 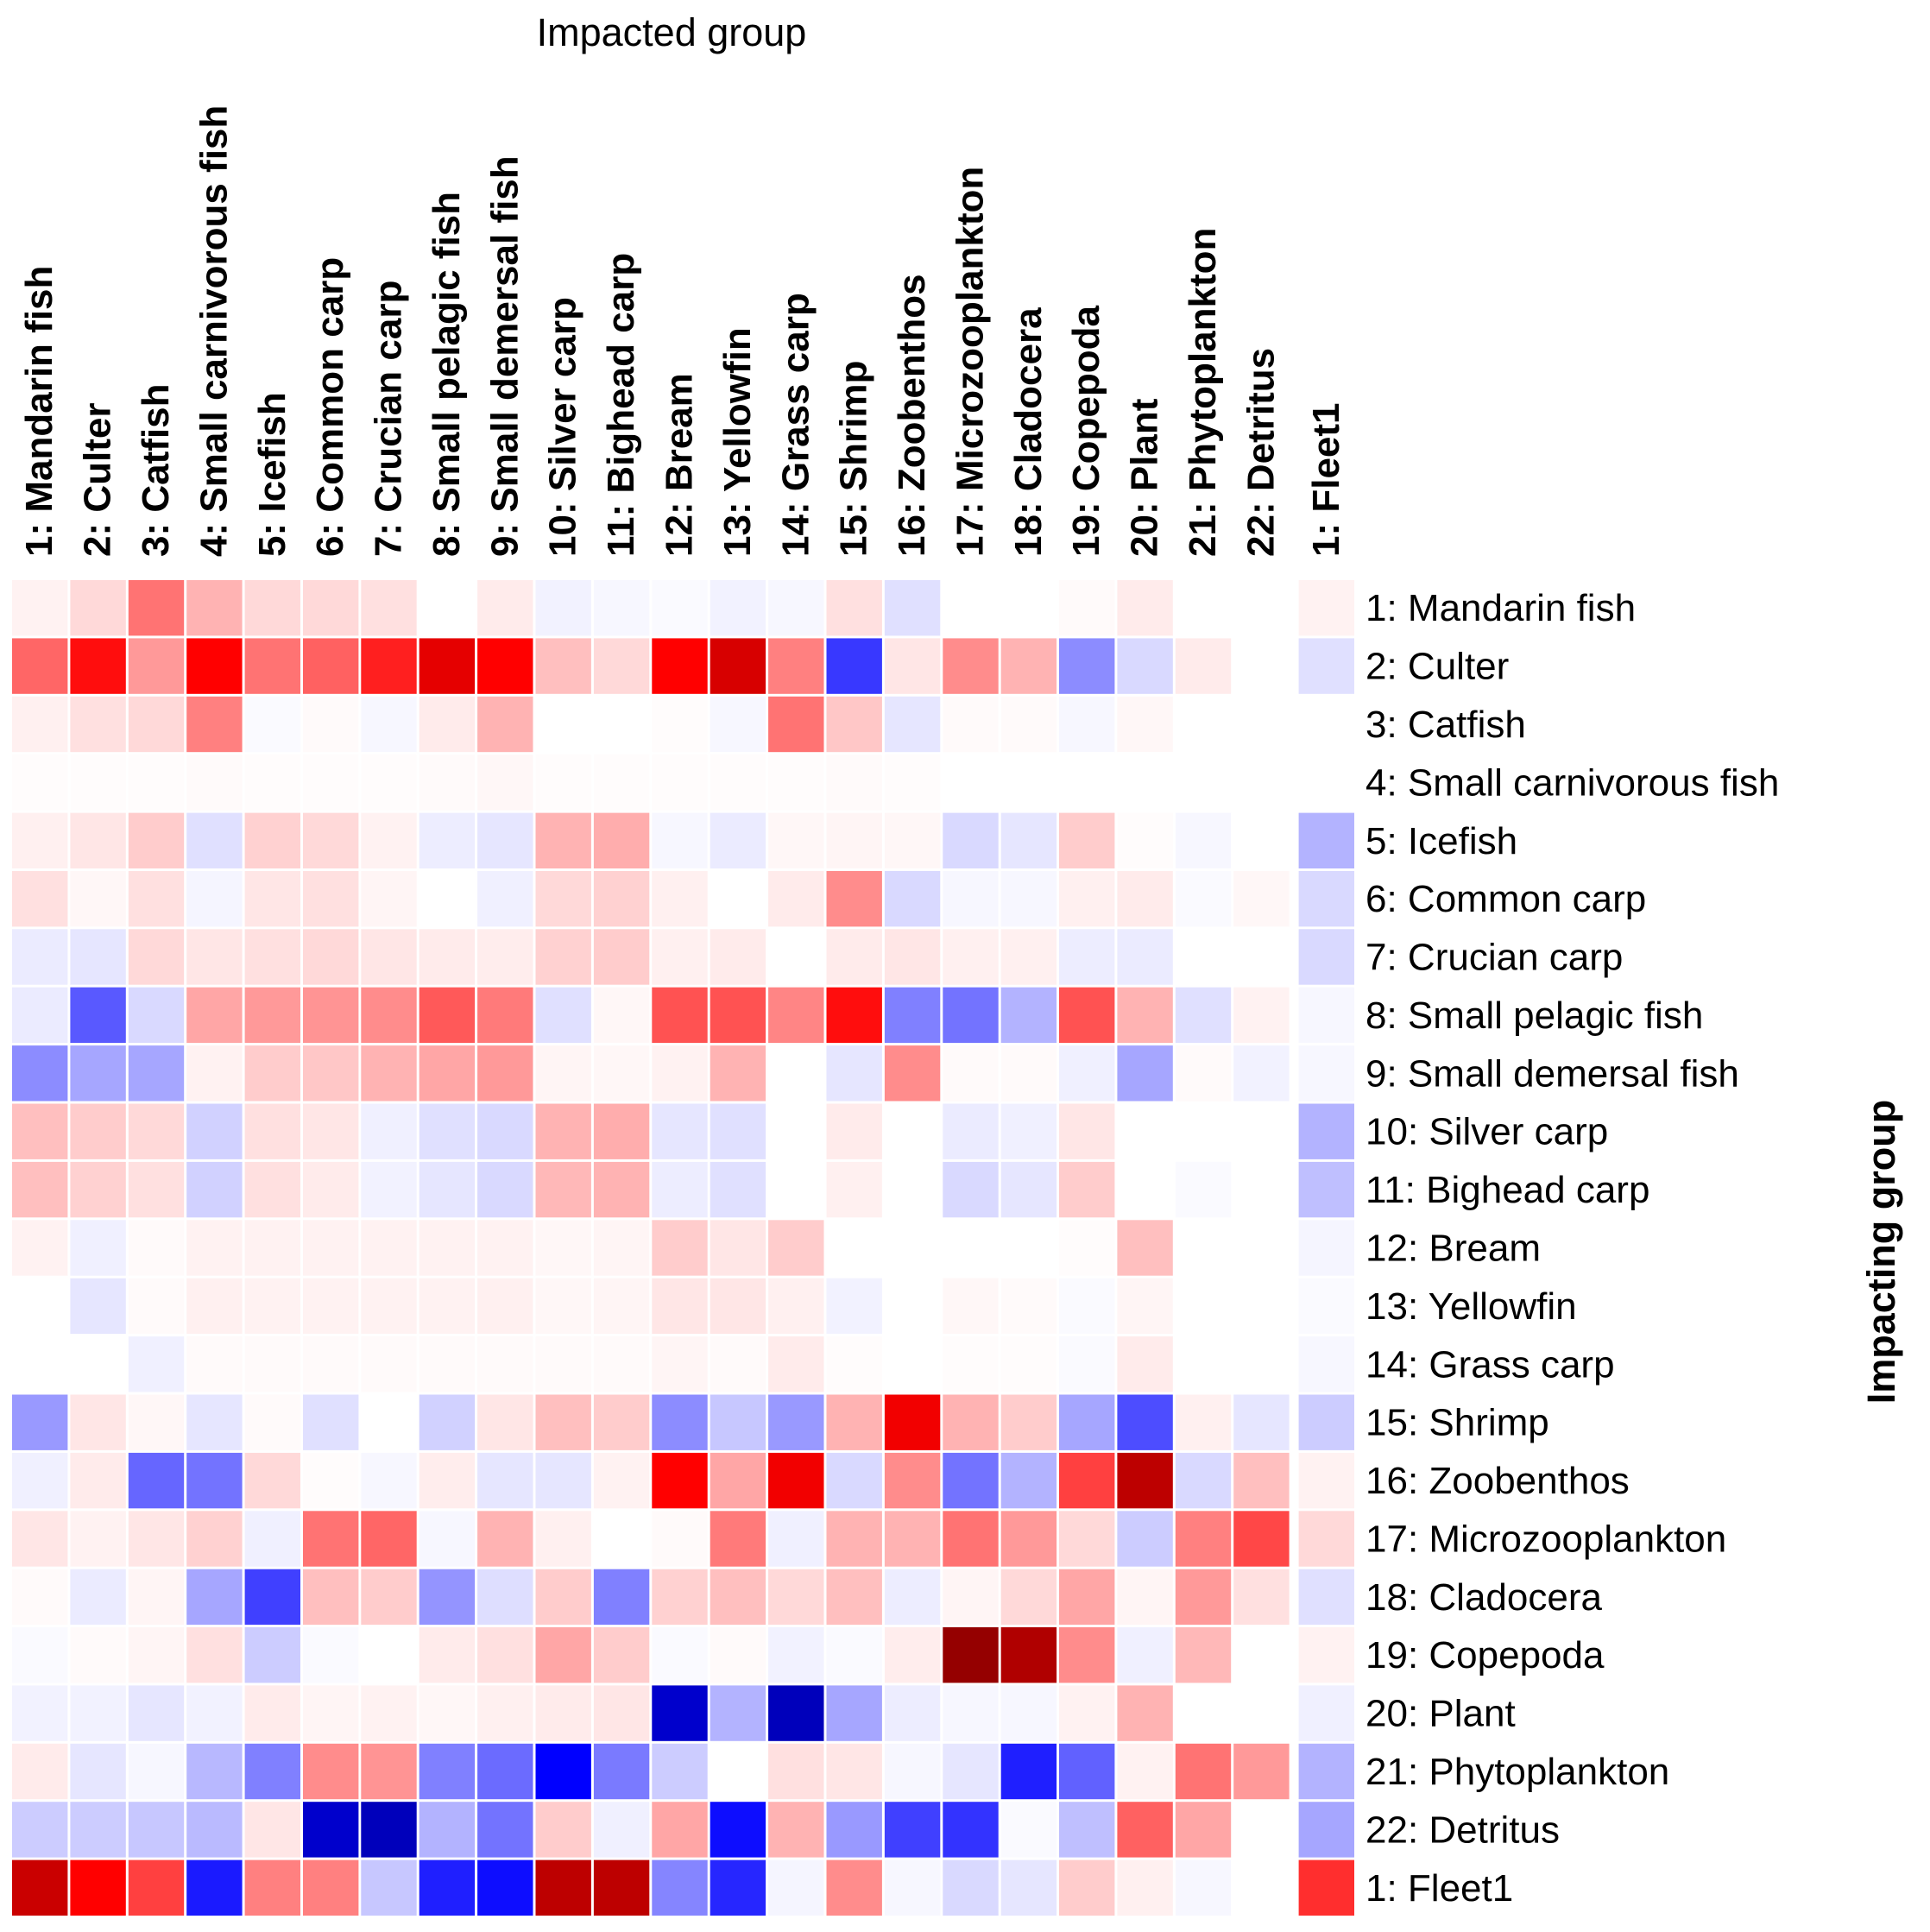 What do you see at coordinates (1498, 1481) in the screenshot?
I see `row-label: 16: Zoobenthos` at bounding box center [1498, 1481].